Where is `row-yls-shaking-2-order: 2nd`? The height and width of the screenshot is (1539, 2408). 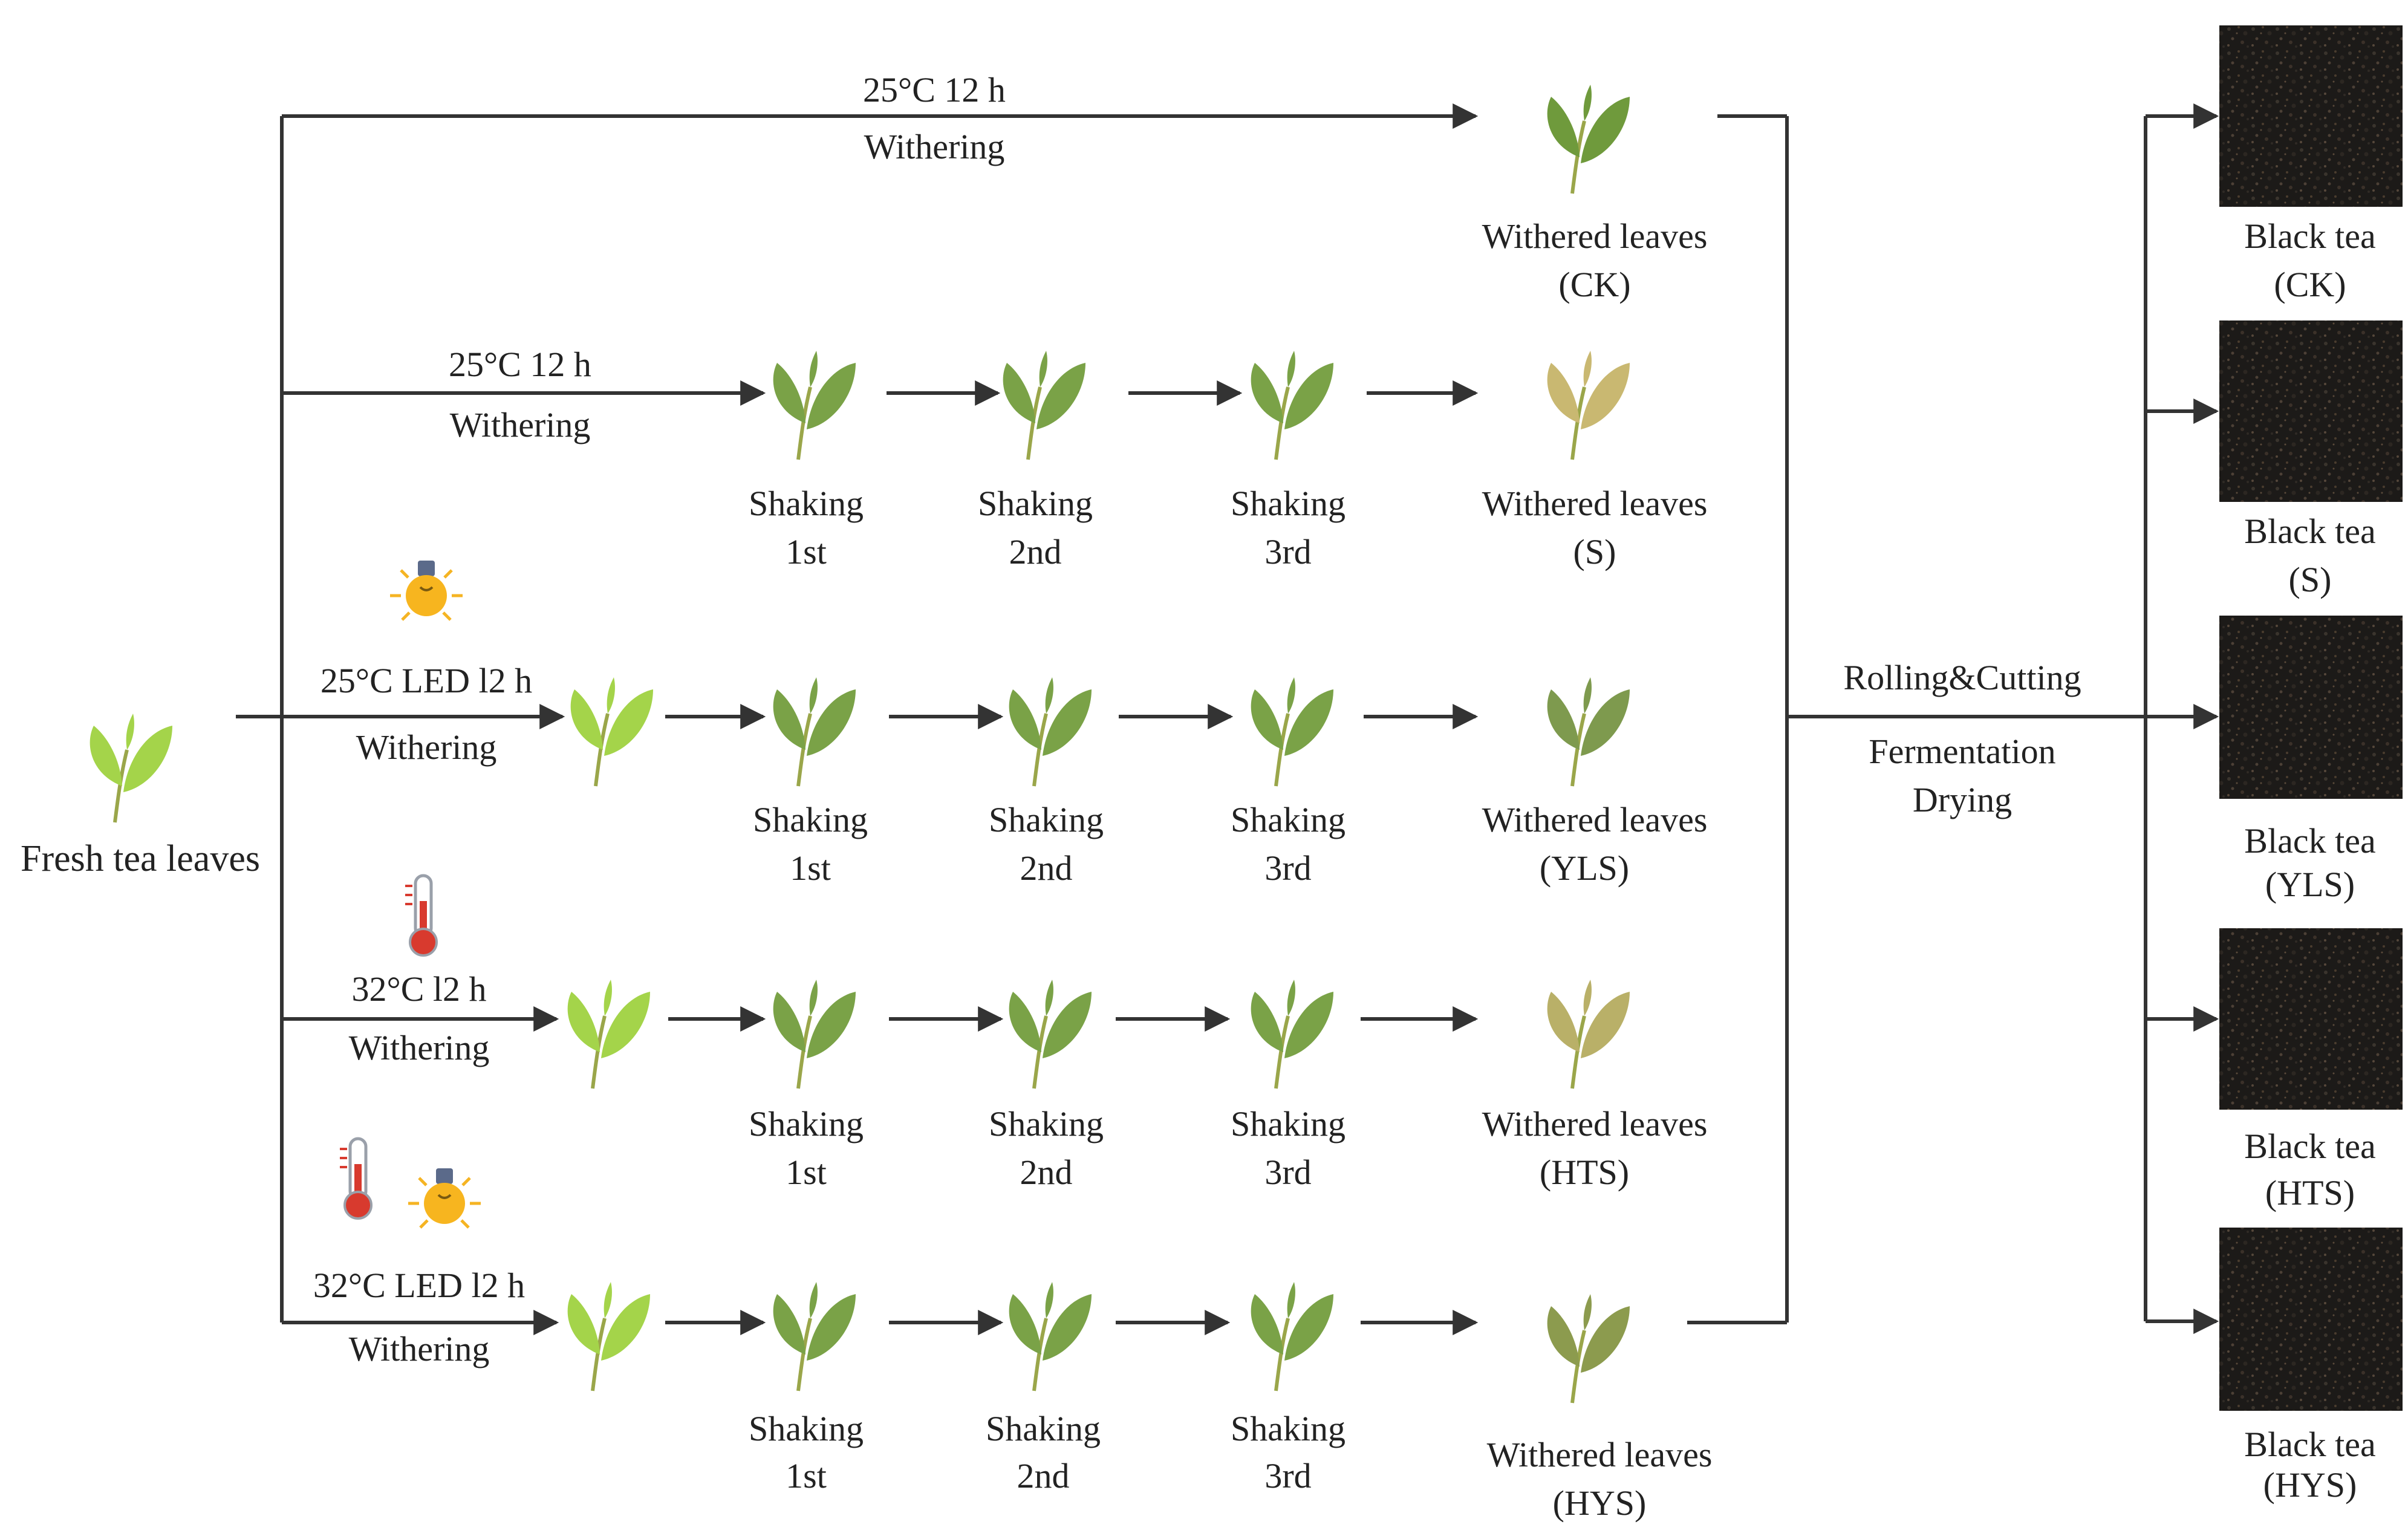
row-yls-shaking-2-order: 2nd is located at coordinates (1046, 868).